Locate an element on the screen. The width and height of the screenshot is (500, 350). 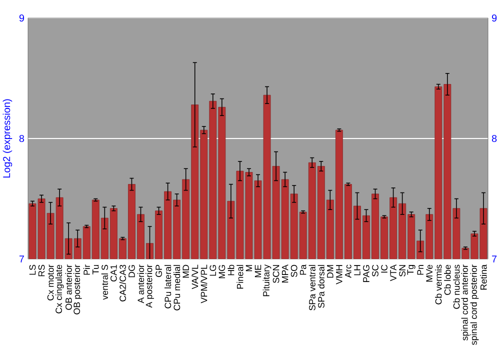
y-tick-label: 8 is located at coordinates (21, 138).